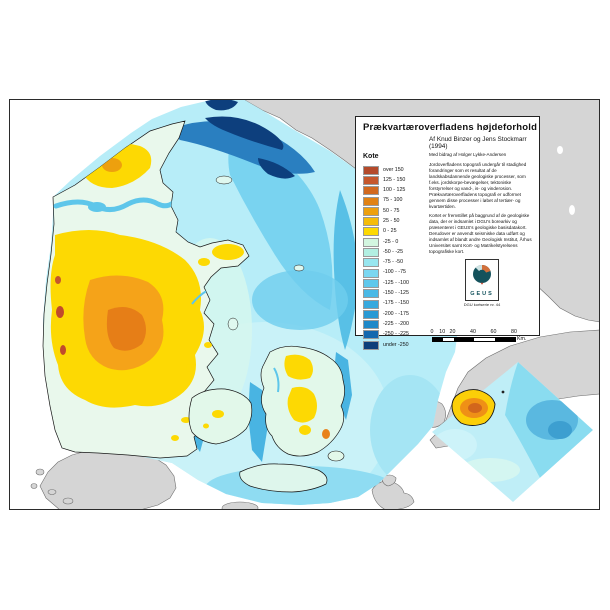  I want to click on legend-row: -25 - 0, so click(386, 242).